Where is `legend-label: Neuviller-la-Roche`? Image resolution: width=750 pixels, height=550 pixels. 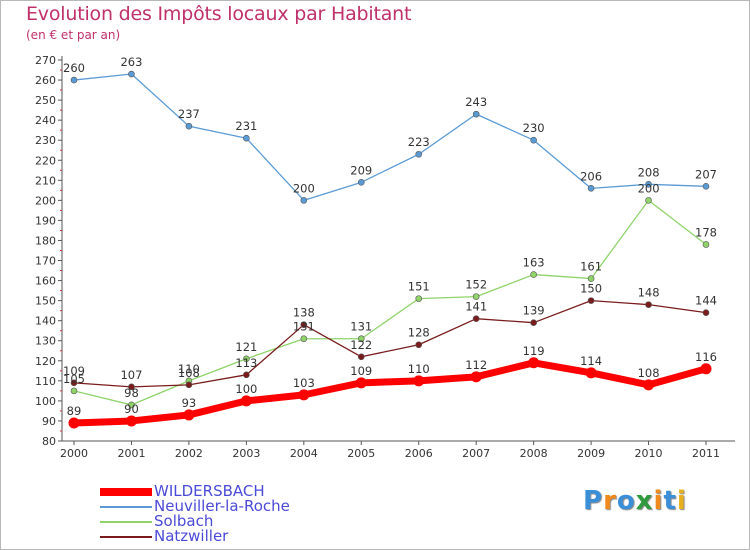 legend-label: Neuviller-la-Roche is located at coordinates (222, 506).